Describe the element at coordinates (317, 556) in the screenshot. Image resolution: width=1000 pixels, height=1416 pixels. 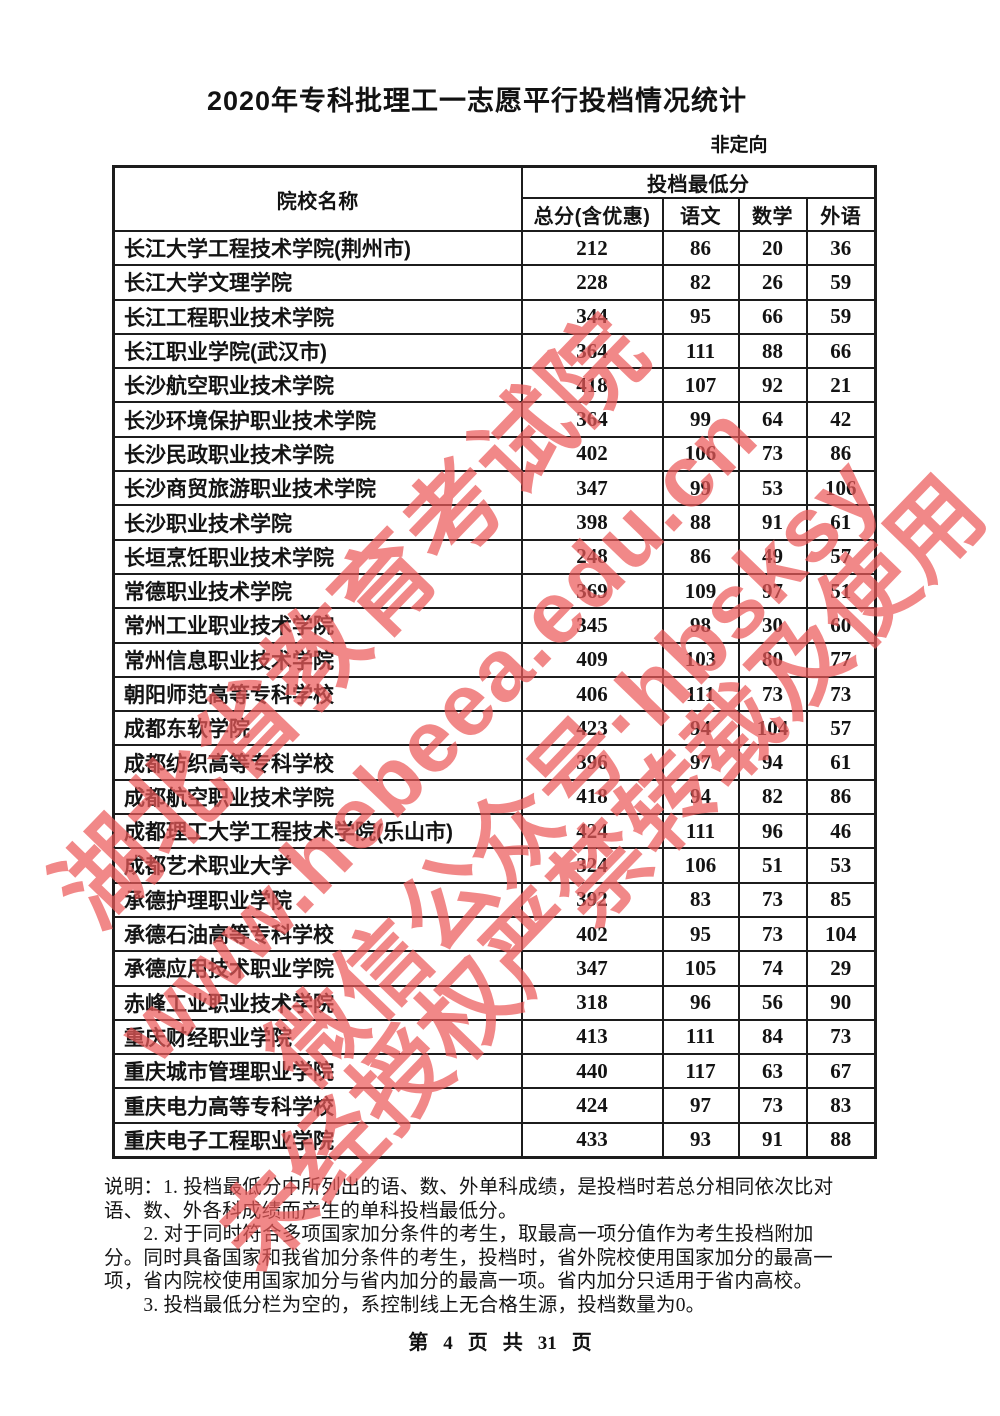
I see `college-name-cell: 长垣烹饪职业技术学院` at that location.